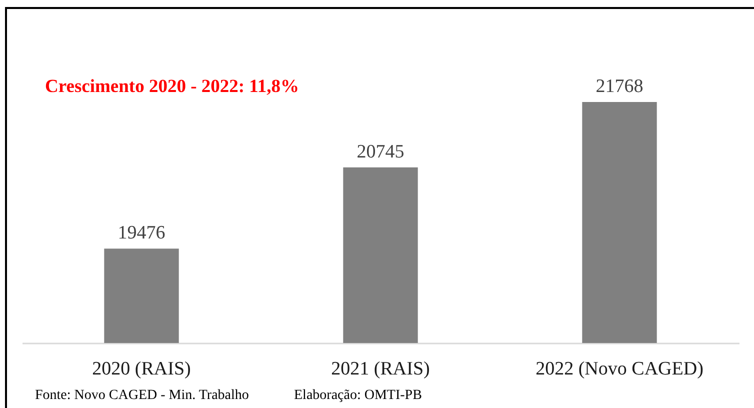  Describe the element at coordinates (380, 369) in the screenshot. I see `x-tick-label: 2021 (RAIS)` at that location.